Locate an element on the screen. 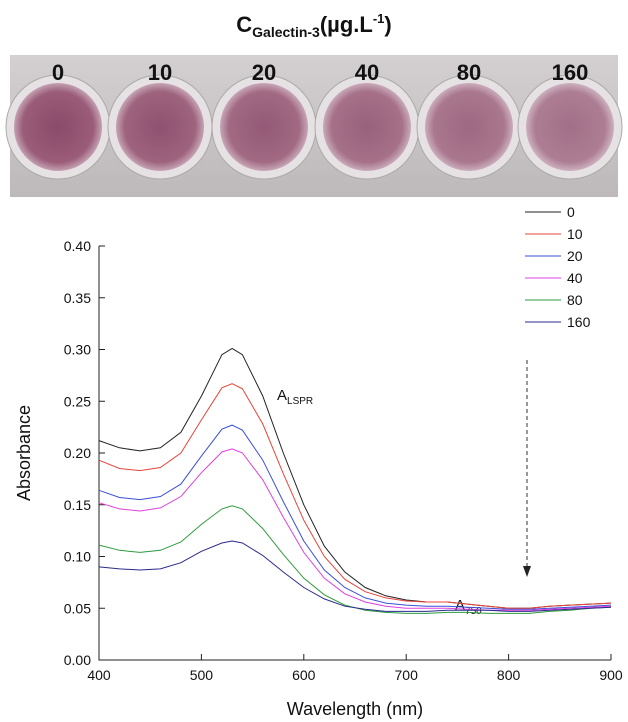  concentration-label: 40 is located at coordinates (367, 72).